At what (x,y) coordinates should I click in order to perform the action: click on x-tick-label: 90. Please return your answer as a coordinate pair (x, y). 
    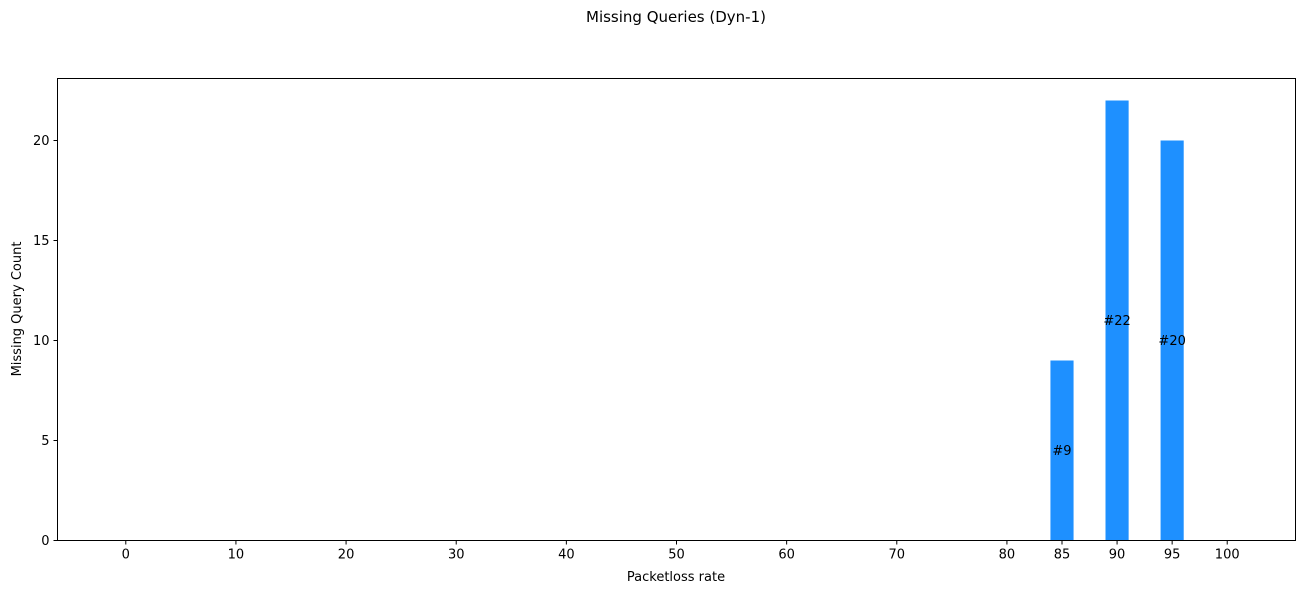
    Looking at the image, I should click on (1117, 555).